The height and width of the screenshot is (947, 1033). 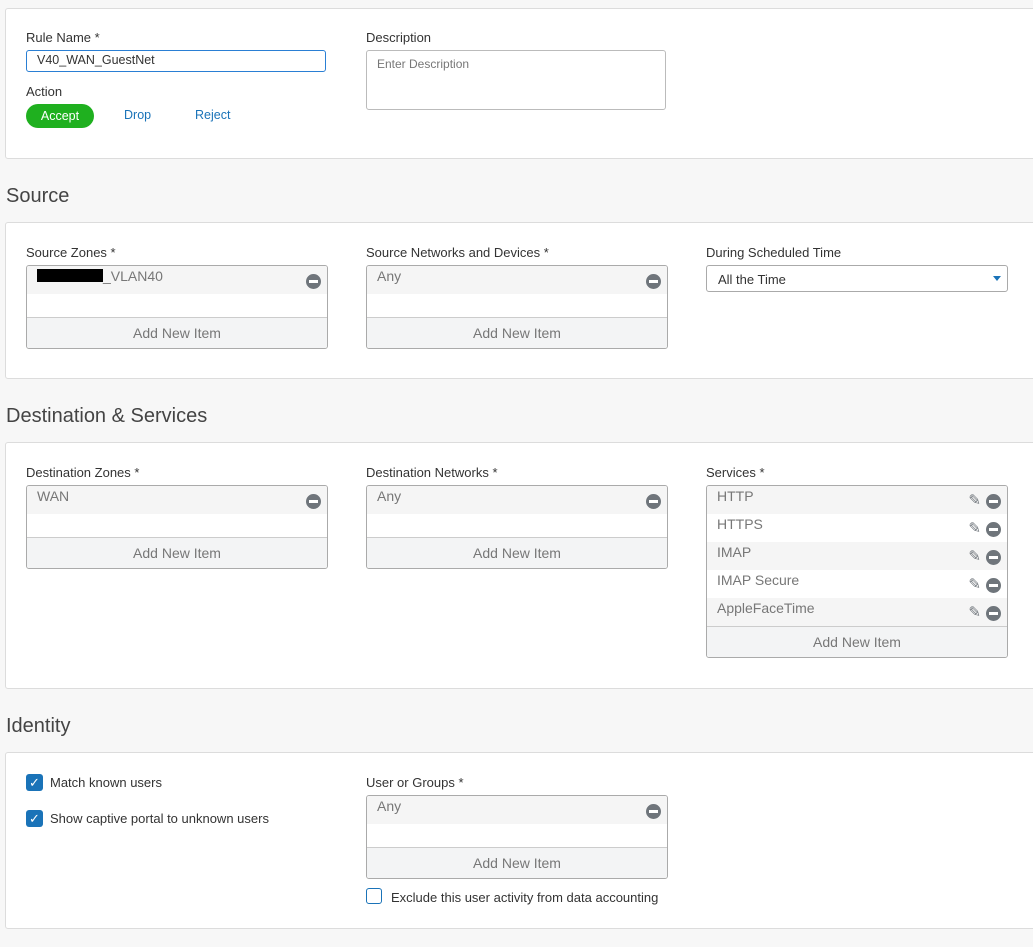 What do you see at coordinates (857, 500) in the screenshot?
I see `list-item: HTTP ✎` at bounding box center [857, 500].